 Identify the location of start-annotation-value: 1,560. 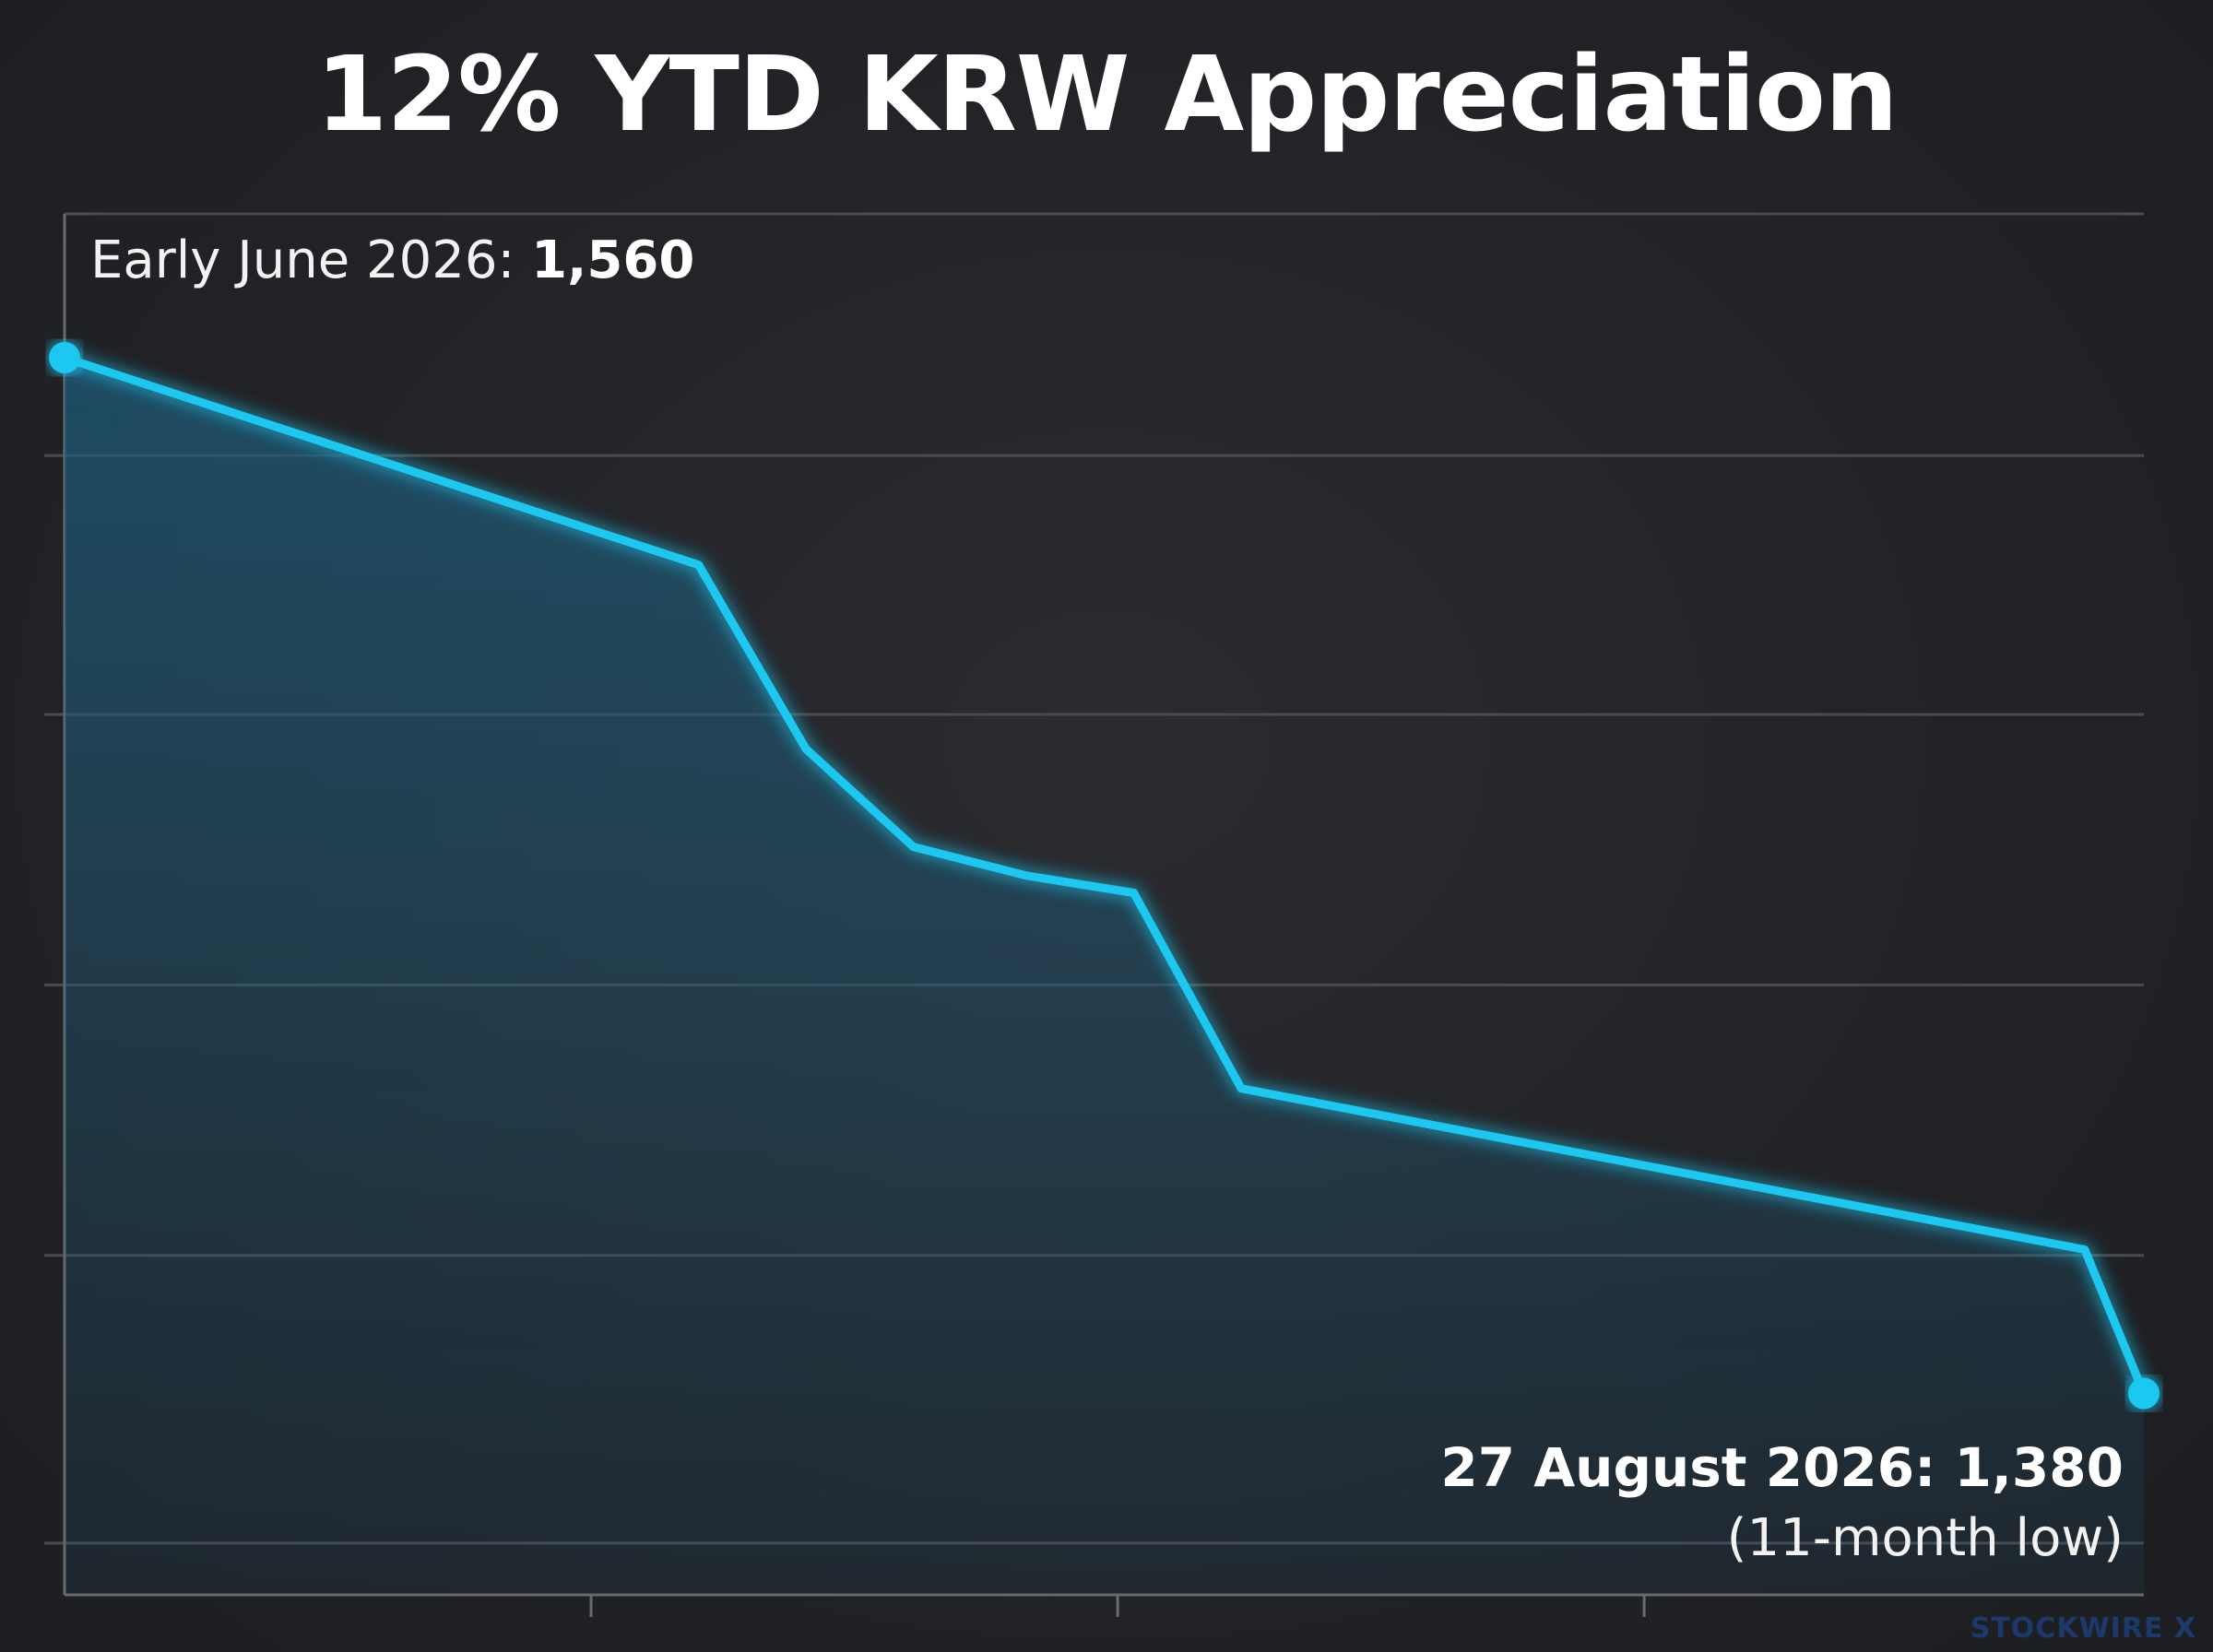
(613, 260).